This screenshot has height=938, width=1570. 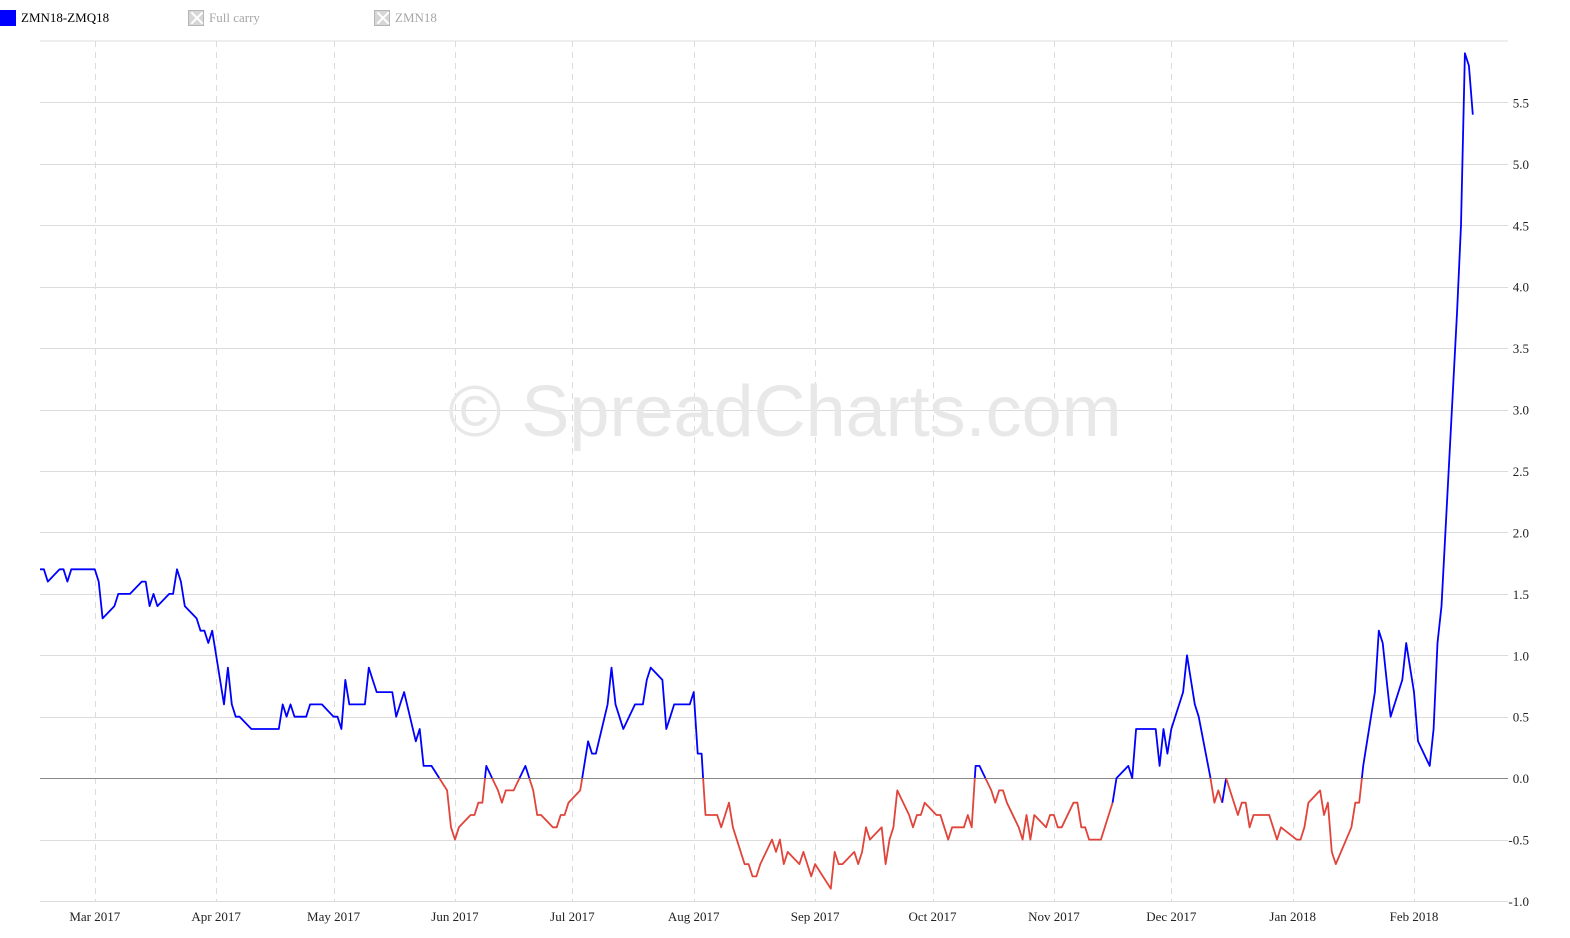 I want to click on y-tick-label: 1.5, so click(x=1521, y=594).